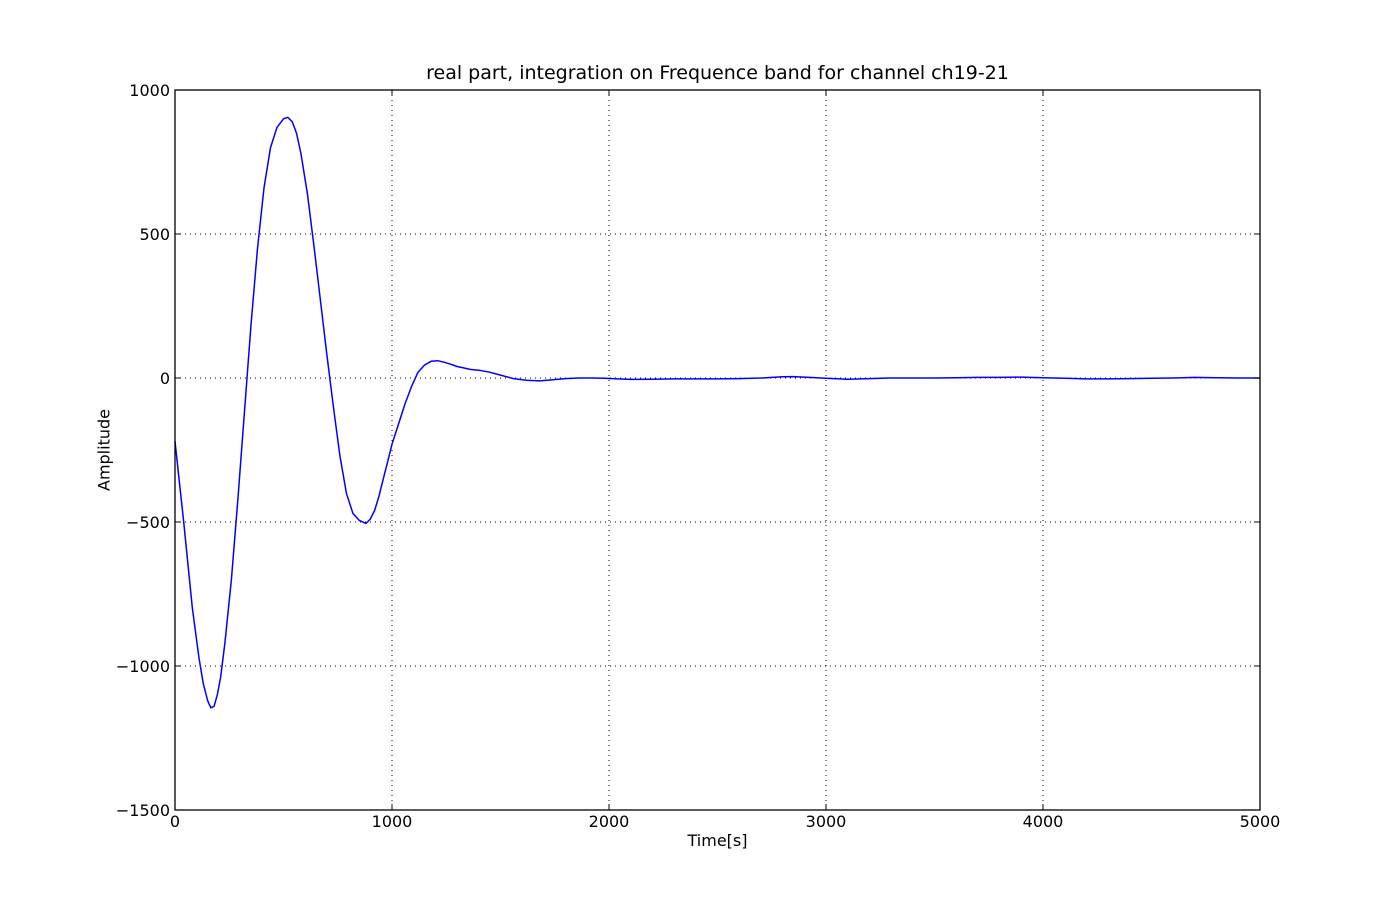 This screenshot has width=1400, height=900. What do you see at coordinates (165, 378) in the screenshot?
I see `y-tick-label: 0` at bounding box center [165, 378].